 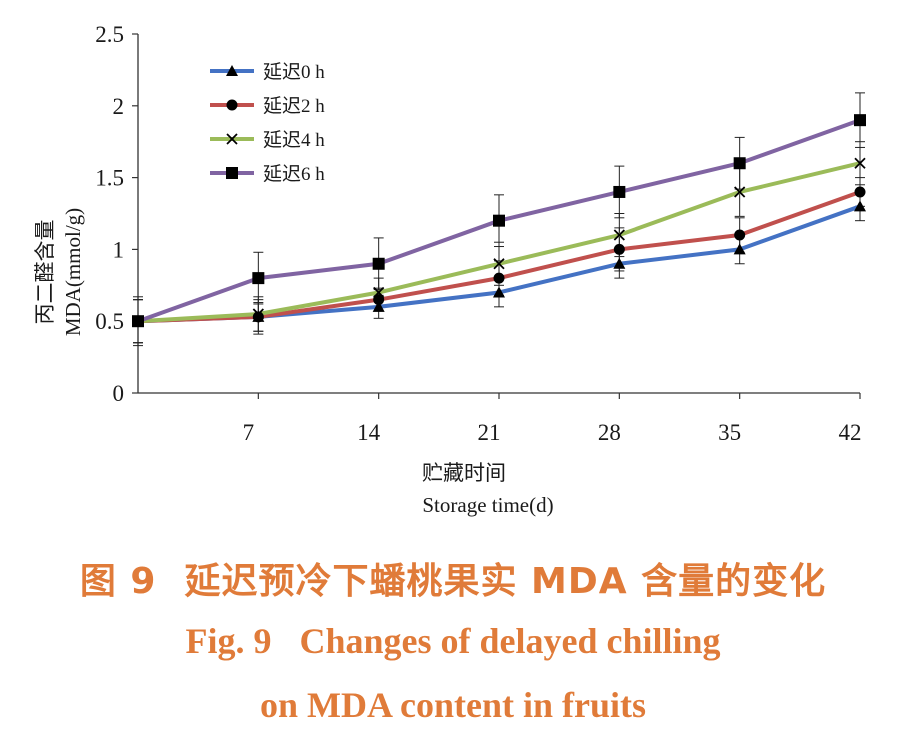 What do you see at coordinates (294, 106) in the screenshot?
I see `legend-label: 延迟2 h` at bounding box center [294, 106].